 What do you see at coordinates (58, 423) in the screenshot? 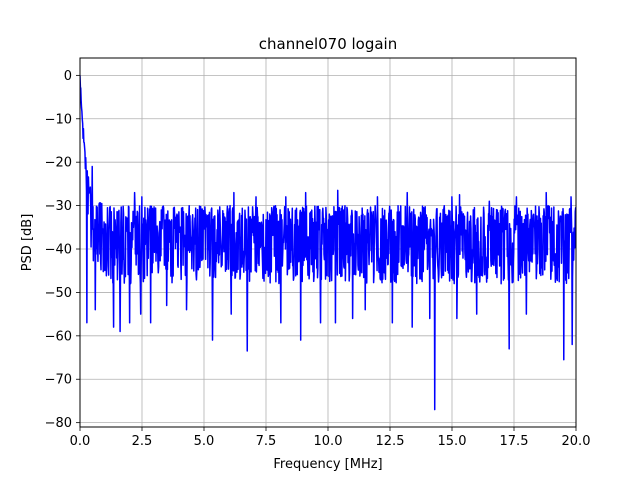
I see `y-tick-label: −80` at bounding box center [58, 423].